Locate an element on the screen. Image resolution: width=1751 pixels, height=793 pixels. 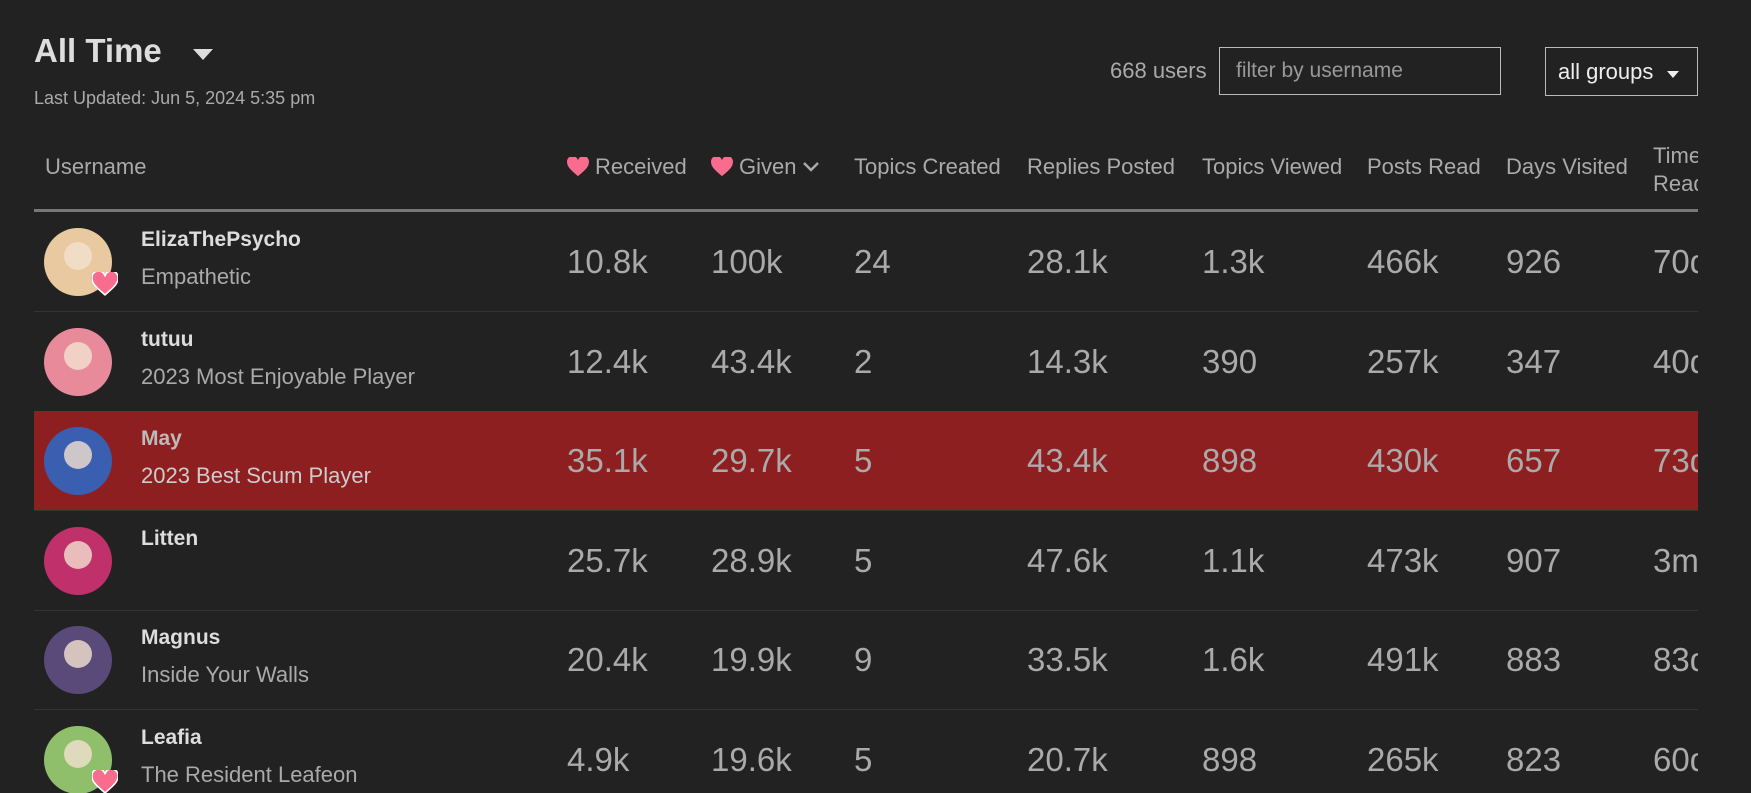
column-header-label: Replies Posted is located at coordinates (1101, 166).